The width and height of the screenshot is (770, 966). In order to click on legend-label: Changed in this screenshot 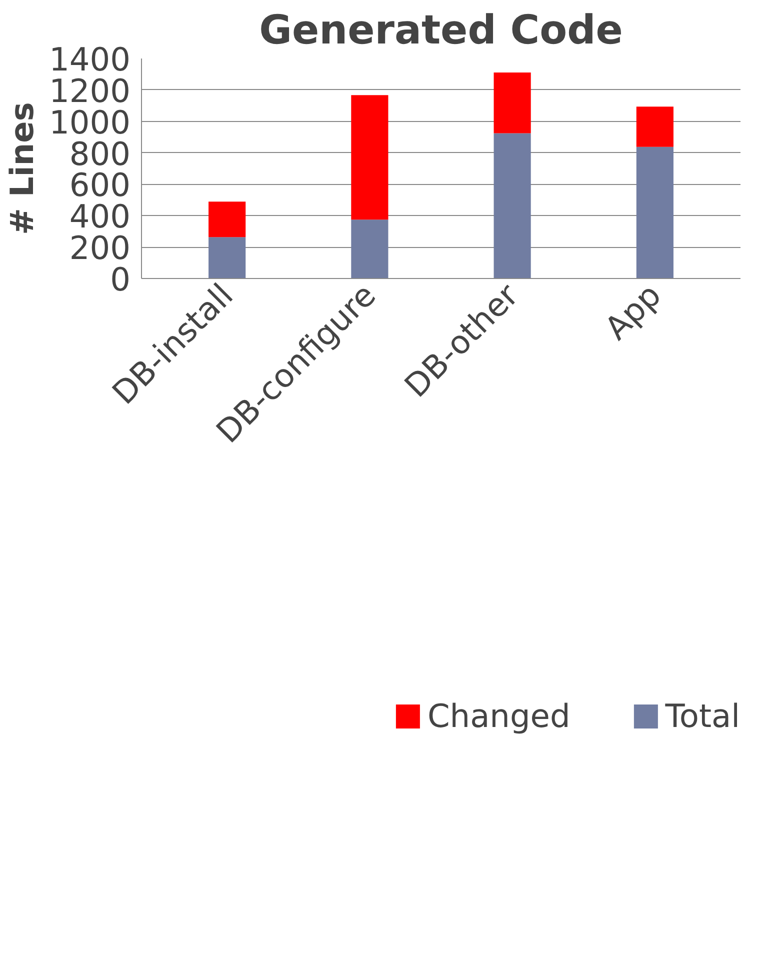, I will do `click(498, 716)`.